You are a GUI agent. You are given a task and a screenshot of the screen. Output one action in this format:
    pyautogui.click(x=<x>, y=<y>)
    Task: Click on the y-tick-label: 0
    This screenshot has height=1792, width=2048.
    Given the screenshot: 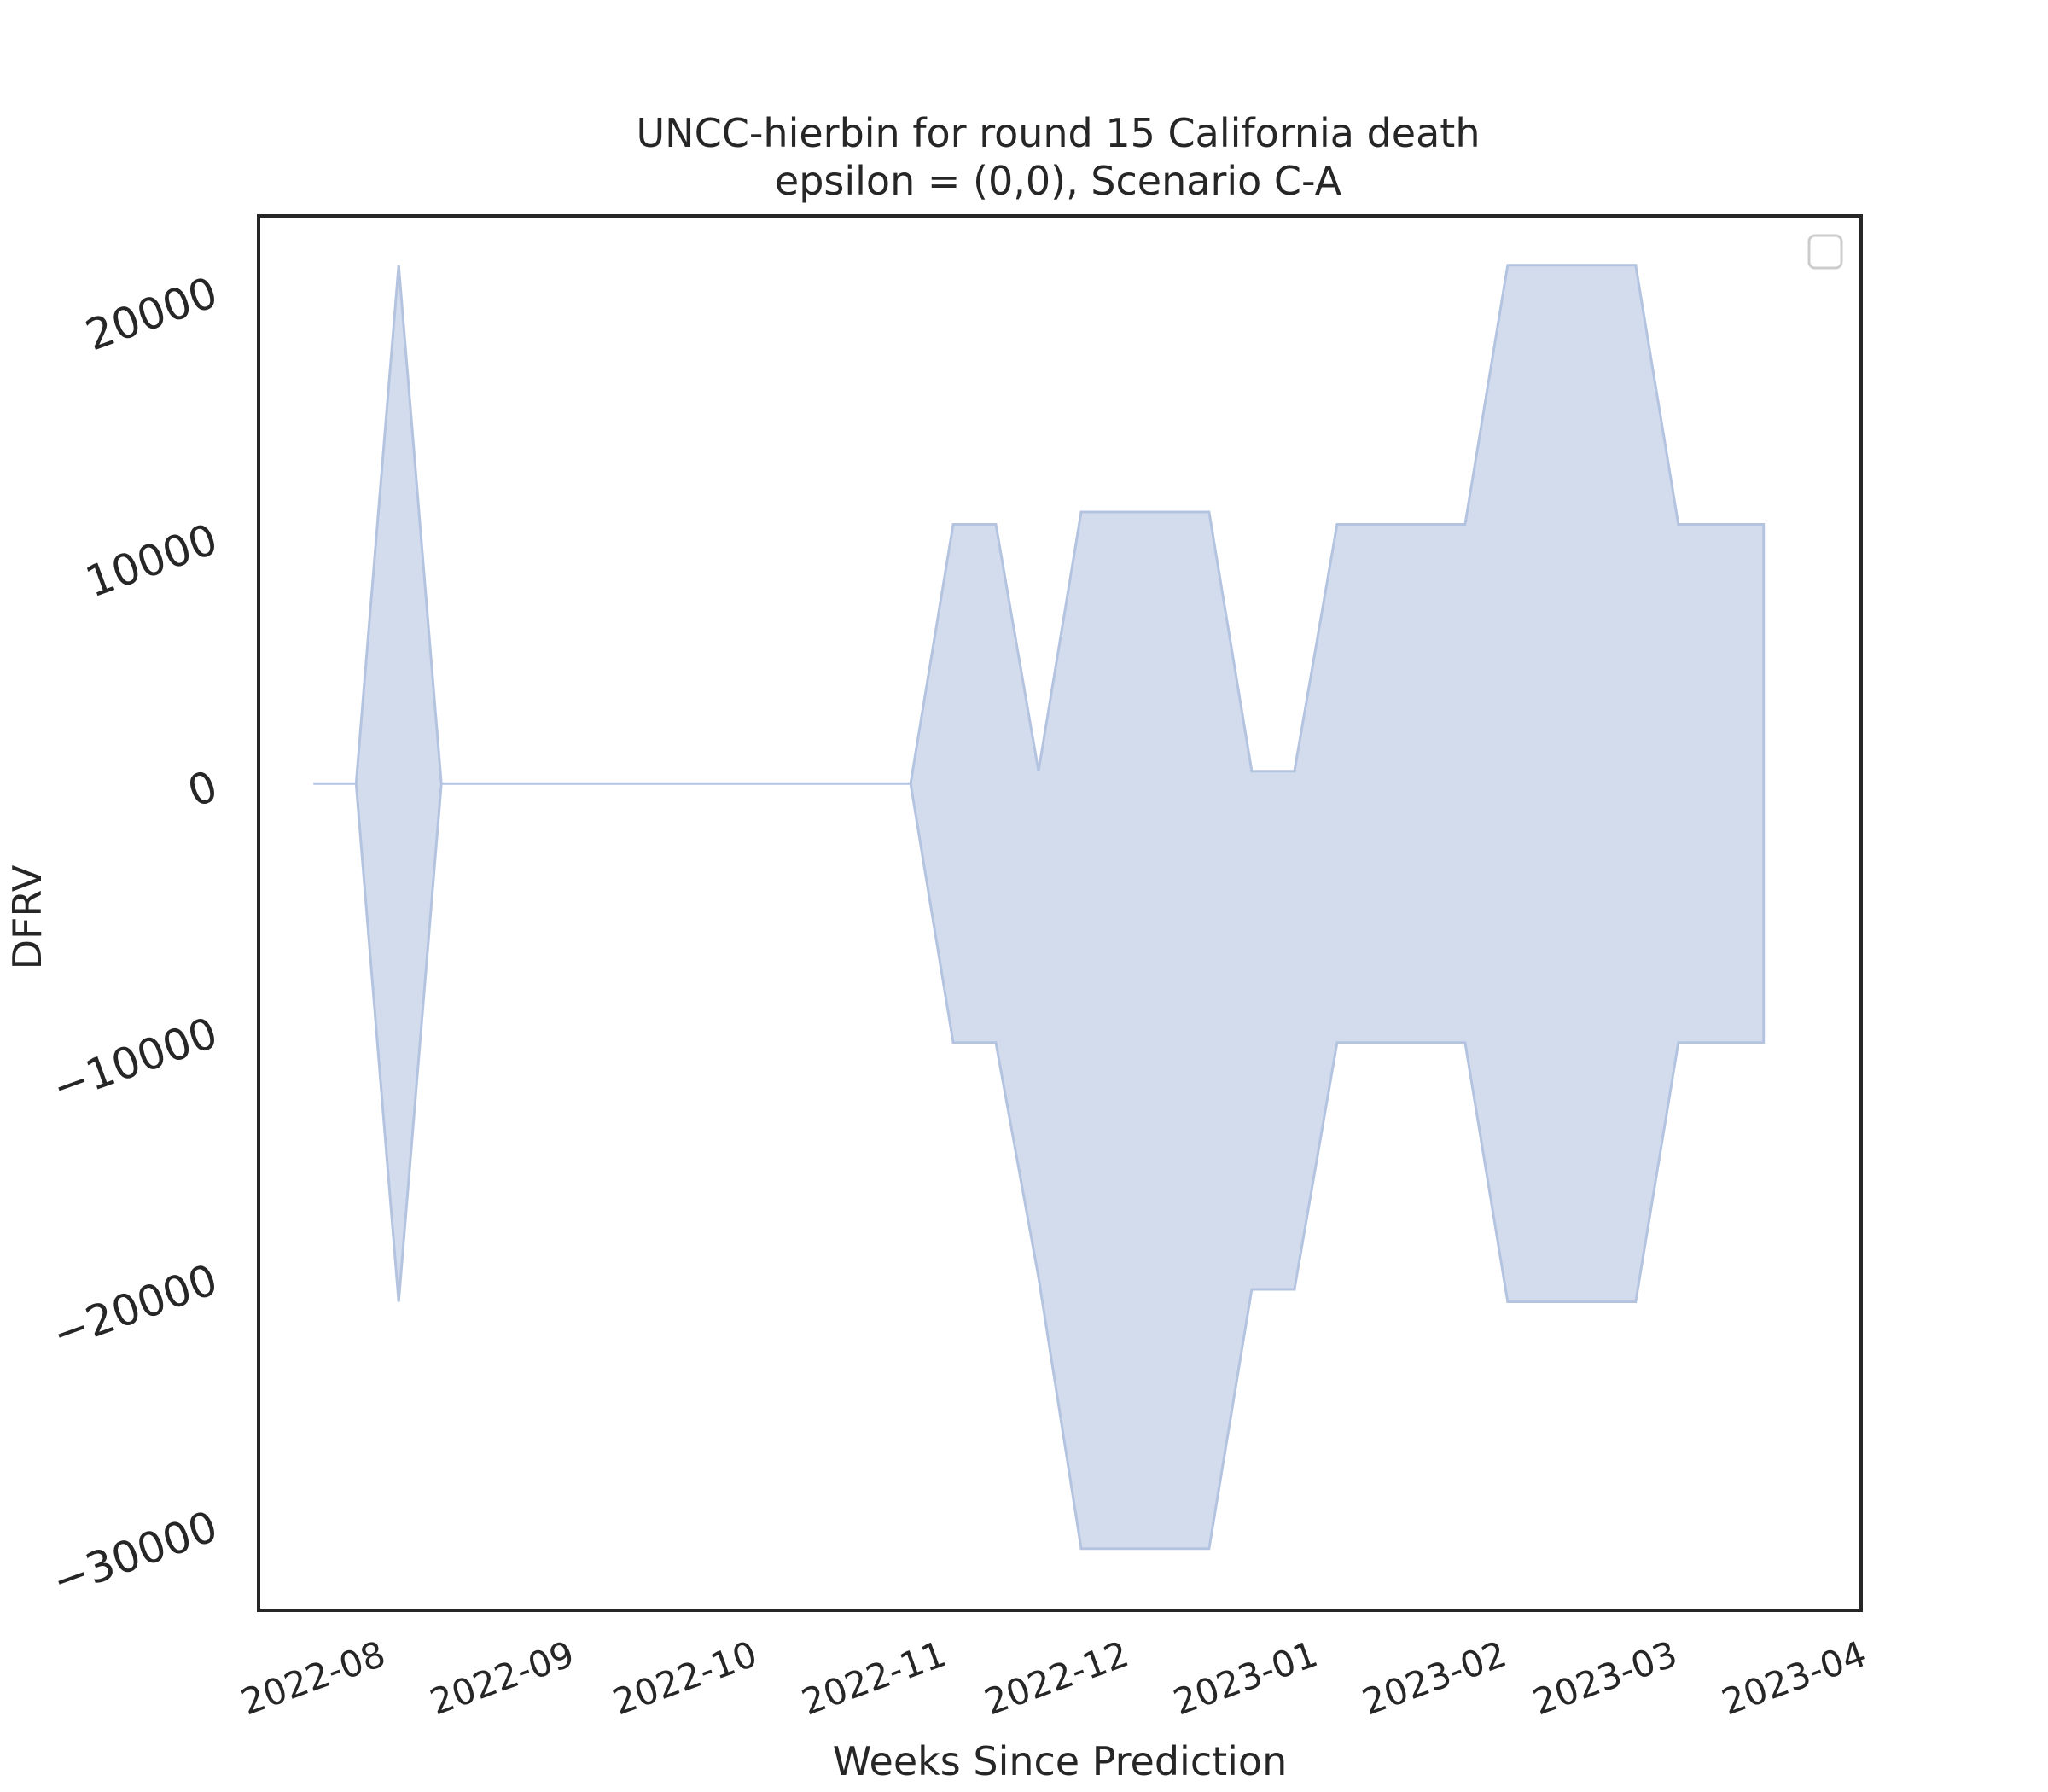 What is the action you would take?
    pyautogui.click(x=203, y=789)
    